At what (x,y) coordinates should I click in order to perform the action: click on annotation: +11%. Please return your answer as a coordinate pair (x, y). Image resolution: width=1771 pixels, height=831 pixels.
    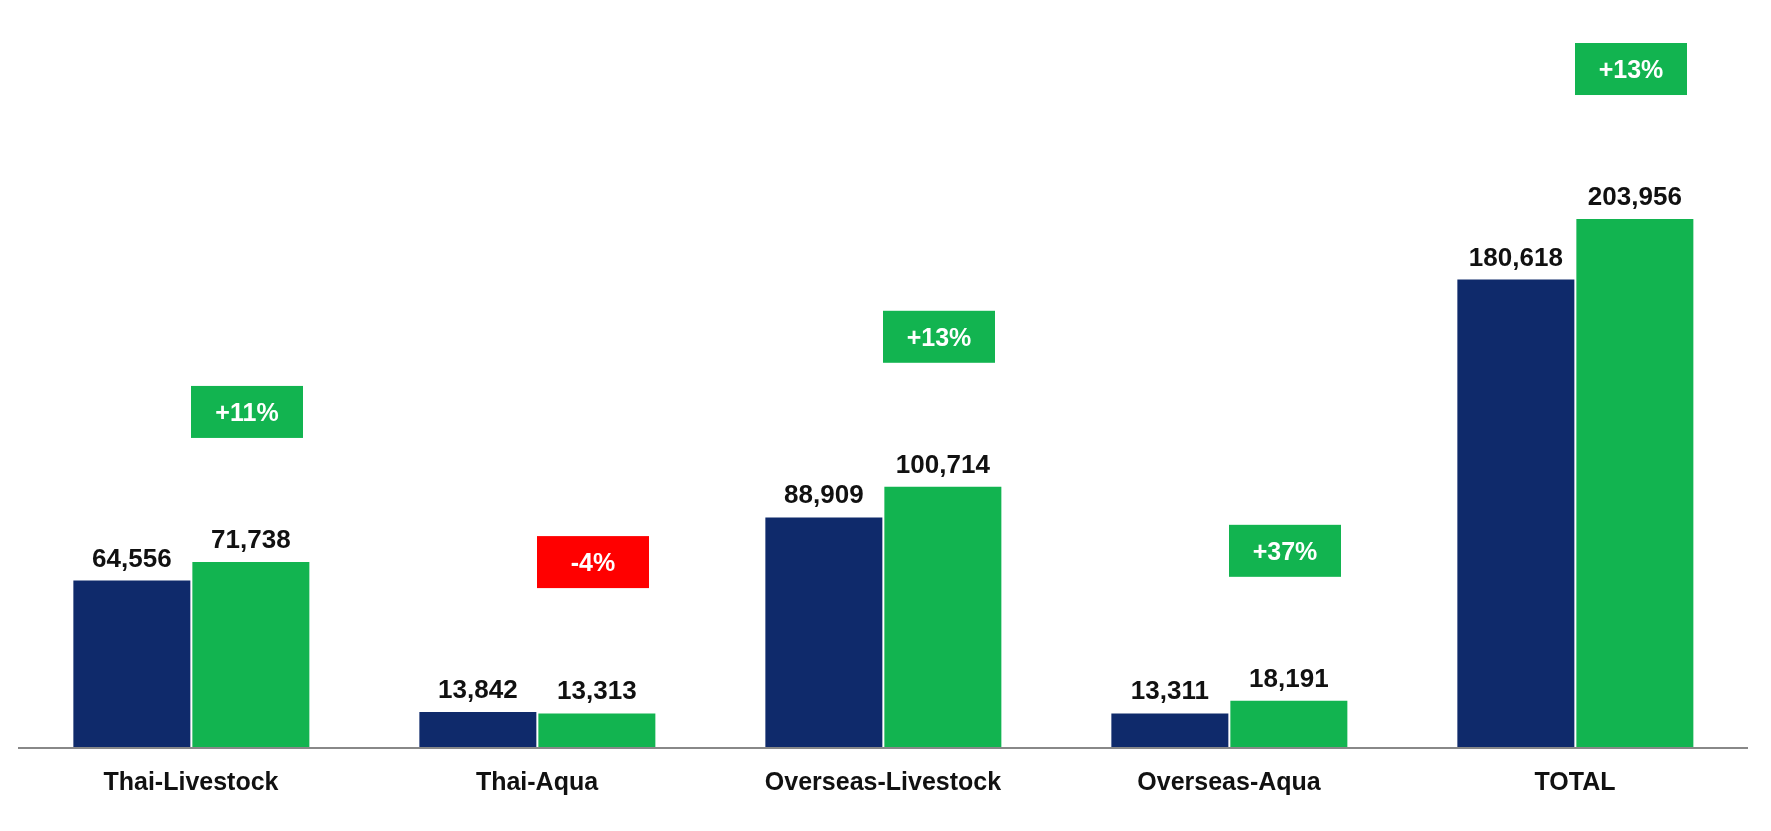
    Looking at the image, I should click on (247, 411).